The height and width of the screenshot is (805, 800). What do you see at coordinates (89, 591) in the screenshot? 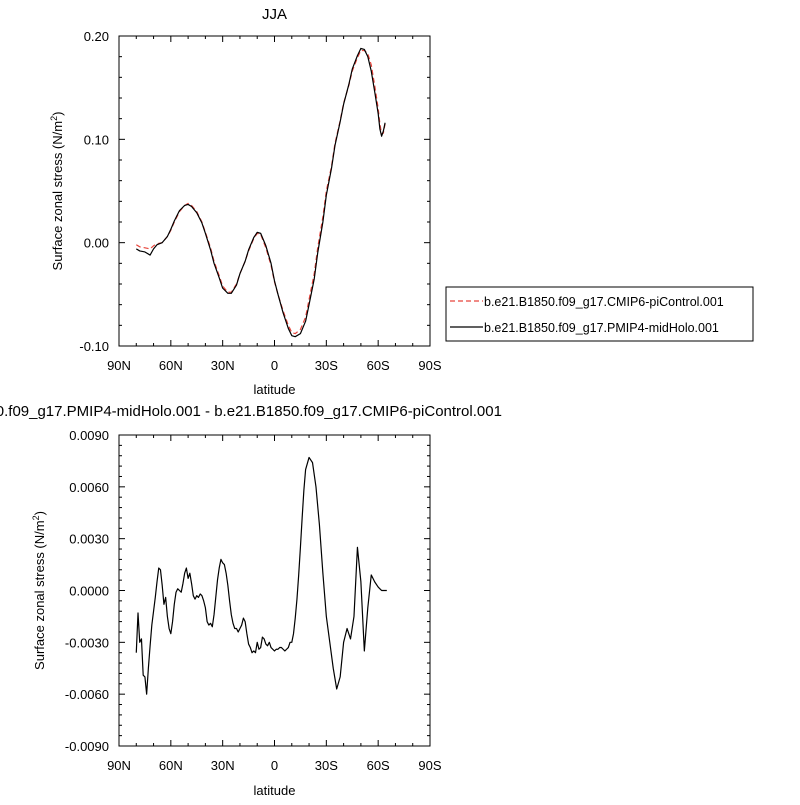
I see `y-tick-label: 0.0000` at bounding box center [89, 591].